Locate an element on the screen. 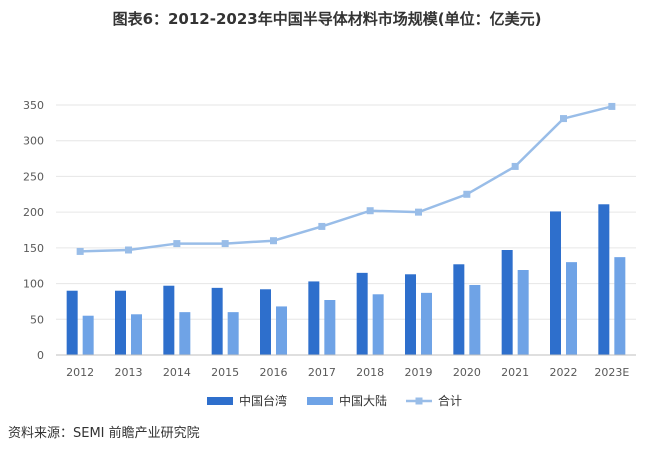 Image resolution: width=654 pixels, height=452 pixels. y-tick-label: 50 is located at coordinates (37, 319).